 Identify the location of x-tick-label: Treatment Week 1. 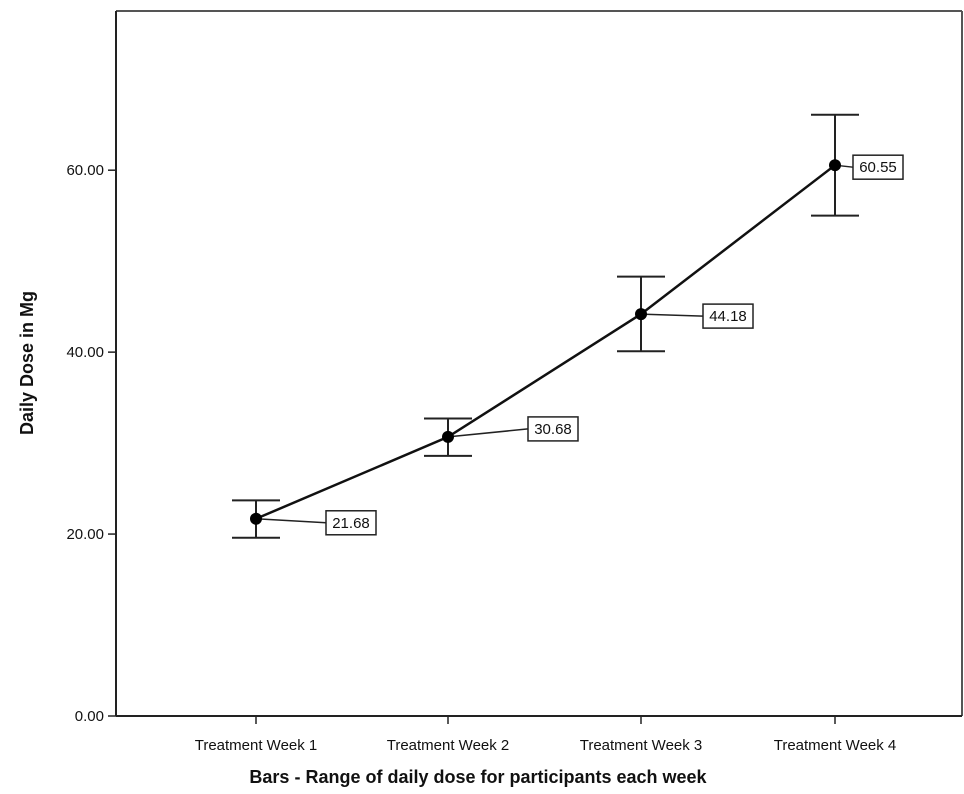
(256, 745).